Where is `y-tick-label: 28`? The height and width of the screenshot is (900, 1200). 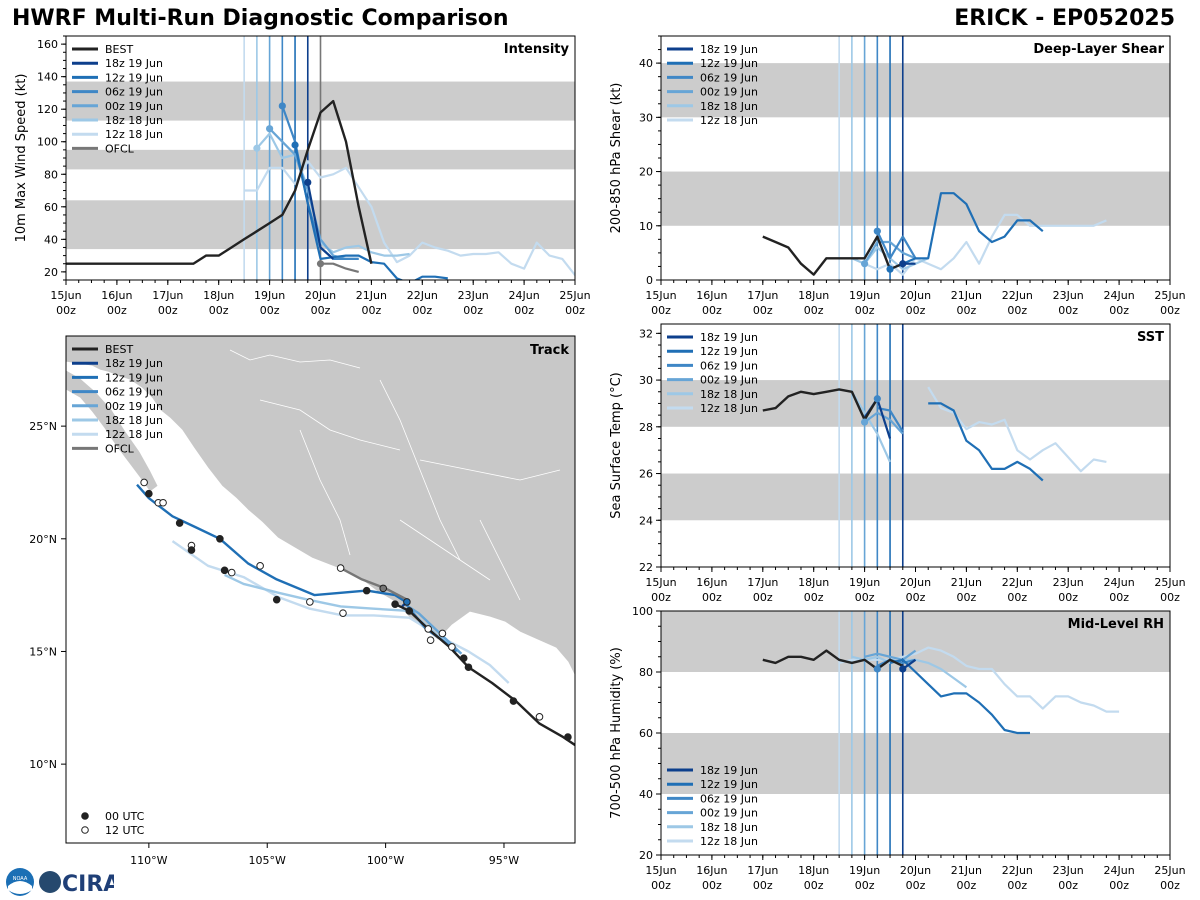 y-tick-label: 28 is located at coordinates (646, 427).